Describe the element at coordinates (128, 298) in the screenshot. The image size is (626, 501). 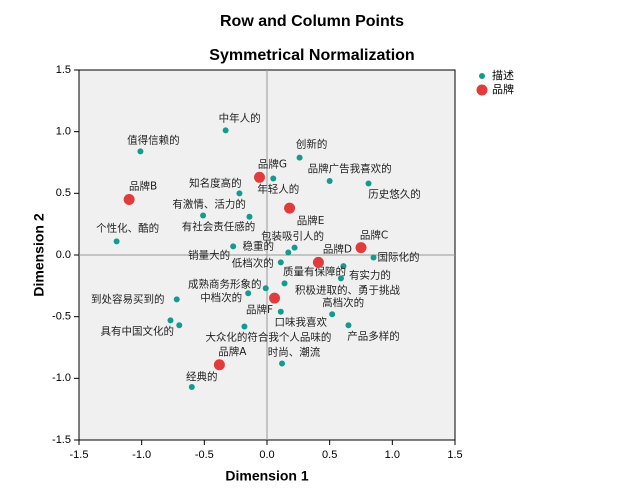
I see `point-label: 到处容易买到的` at that location.